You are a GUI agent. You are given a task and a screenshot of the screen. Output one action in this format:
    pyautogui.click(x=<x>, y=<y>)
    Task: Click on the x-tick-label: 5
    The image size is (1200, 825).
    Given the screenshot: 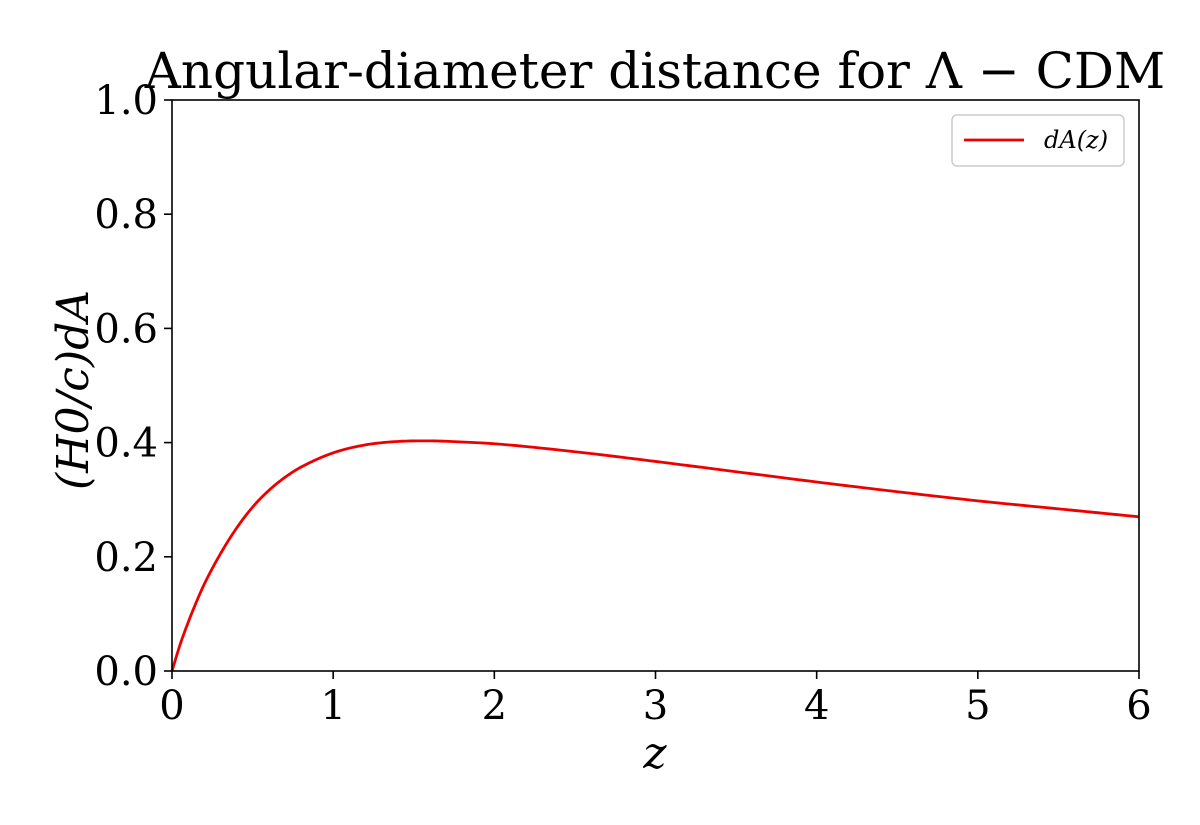 What is the action you would take?
    pyautogui.click(x=977, y=706)
    